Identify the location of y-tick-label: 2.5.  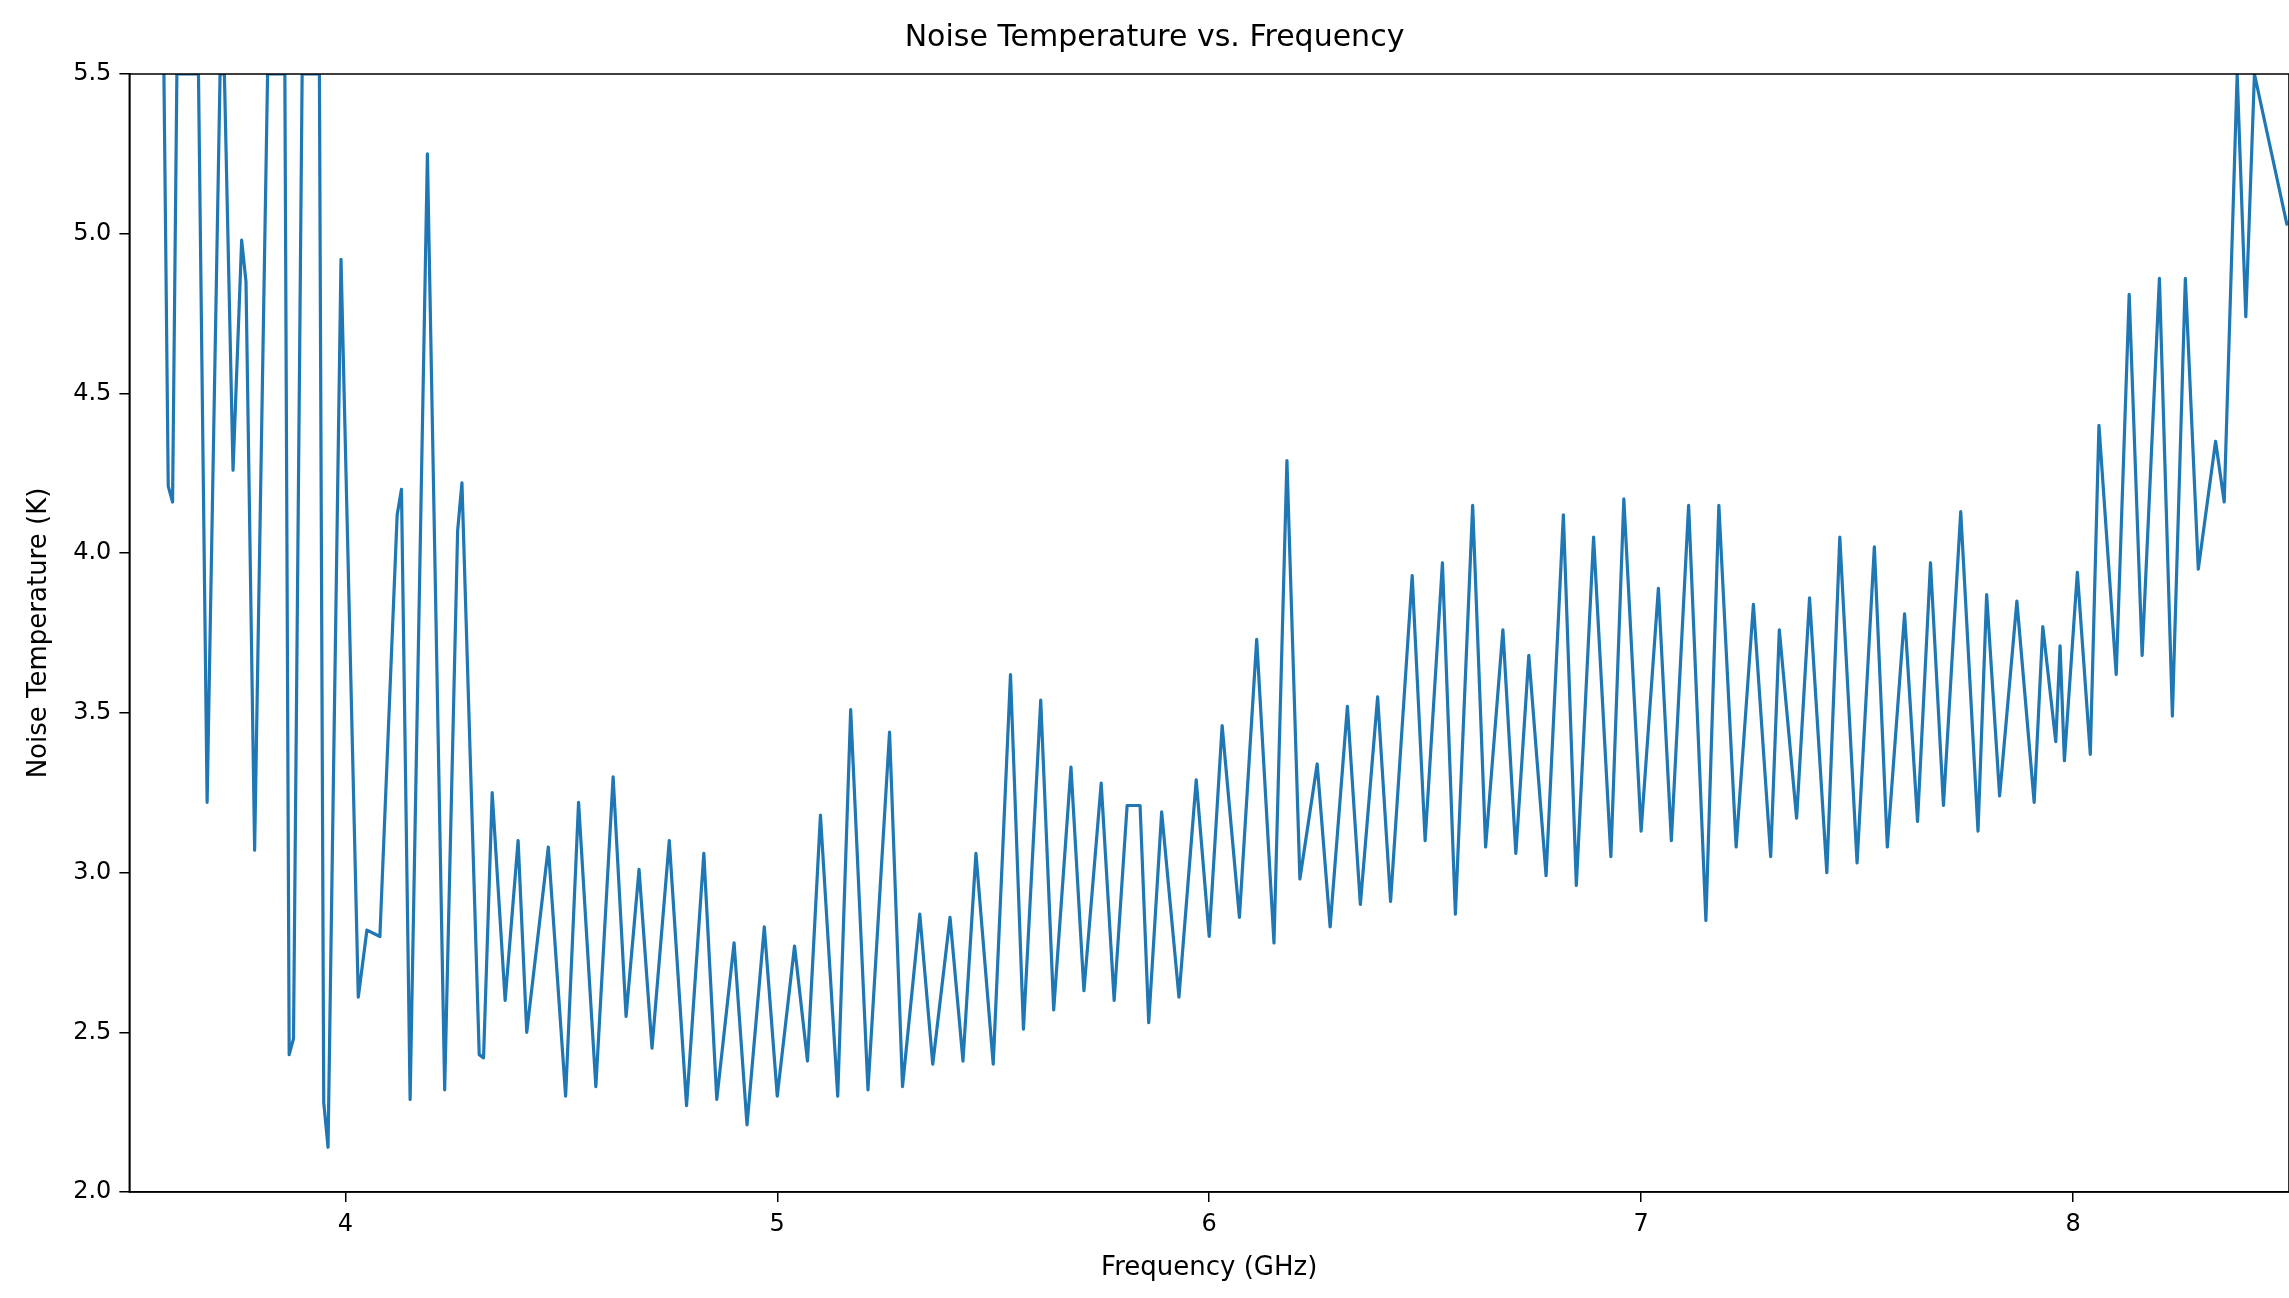
(92, 1030).